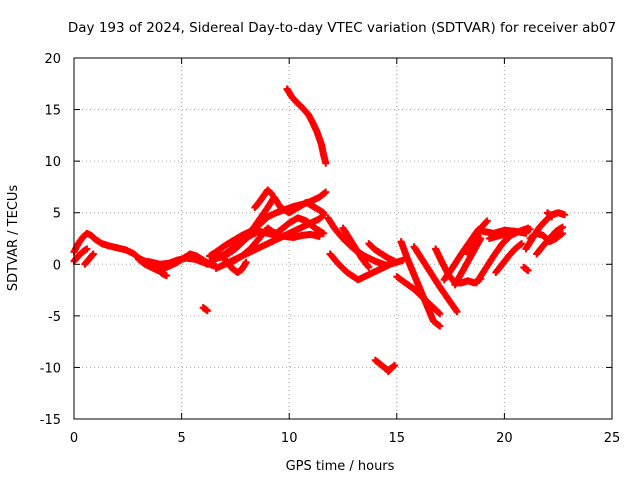 This screenshot has width=640, height=485. I want to click on x-tick-label: 15, so click(397, 438).